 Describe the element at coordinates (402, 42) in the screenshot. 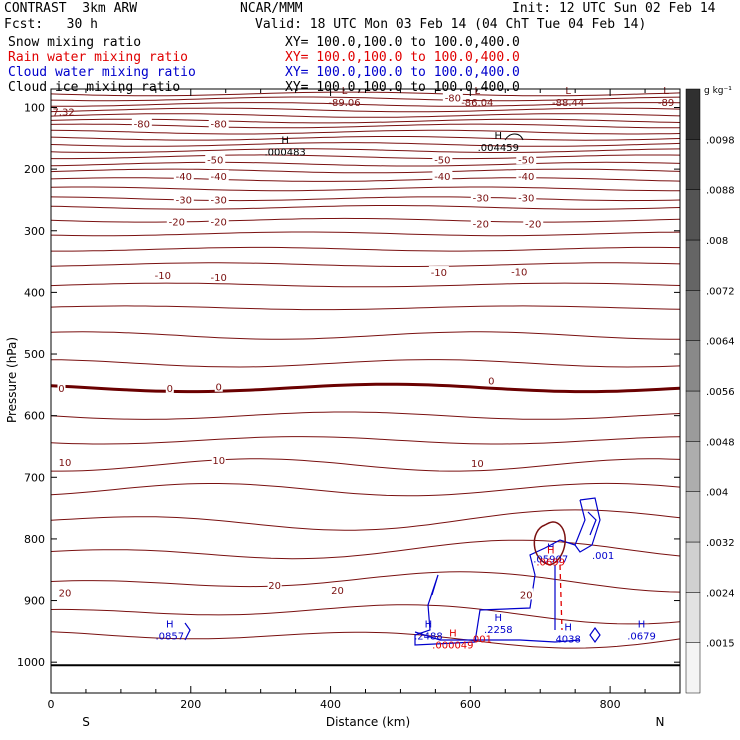

I see `field-snow-xy: XY= 100.0,100.0 to 100.0,400.0` at that location.